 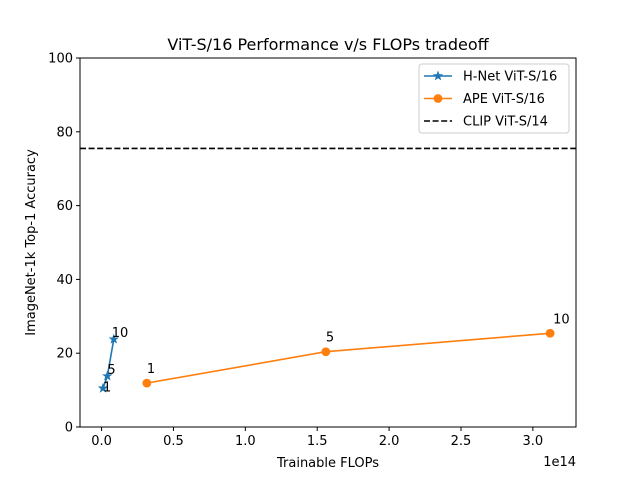 I want to click on y-axis: 0 20 40 60 80 100, so click(x=64, y=244).